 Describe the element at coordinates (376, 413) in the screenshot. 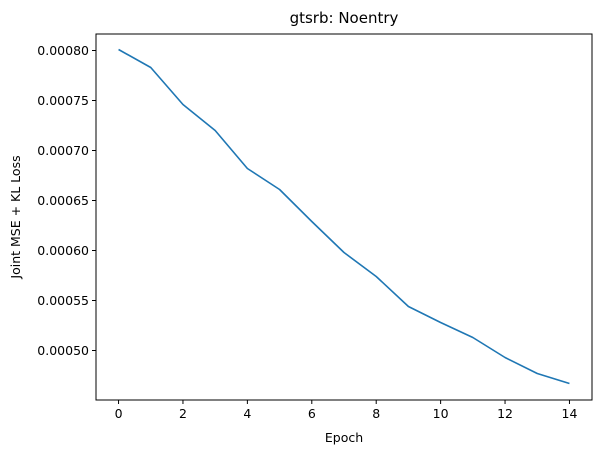

I see `x-tick-label: 8` at that location.